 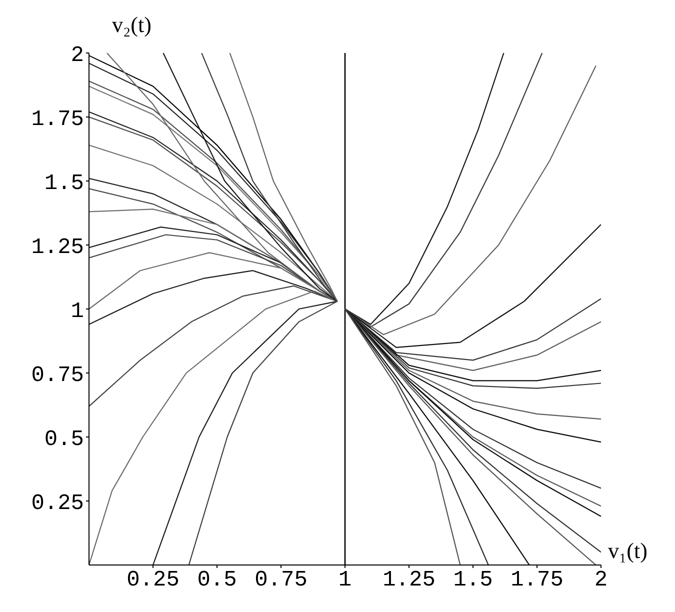 I want to click on x-tick-label: 0.25, so click(x=153, y=580).